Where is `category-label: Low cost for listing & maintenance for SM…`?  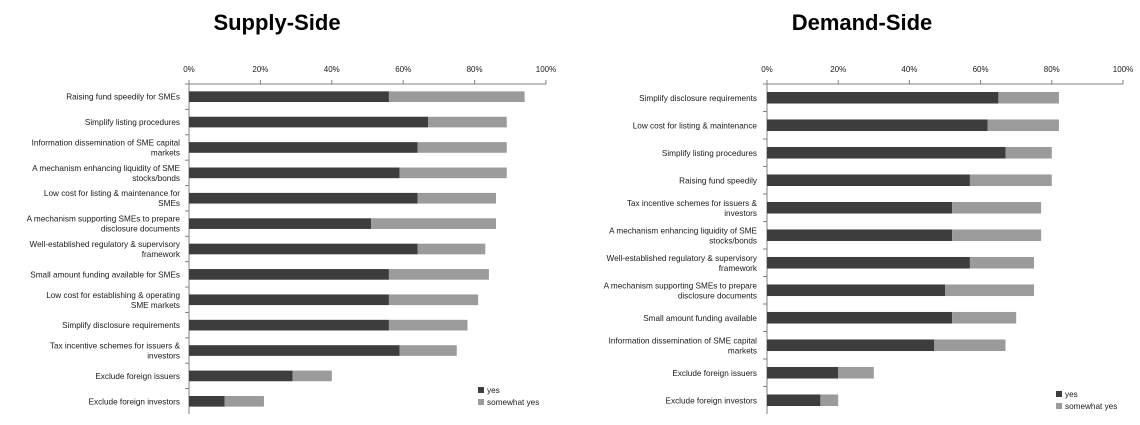 category-label: Low cost for listing & maintenance for SM… is located at coordinates (112, 198).